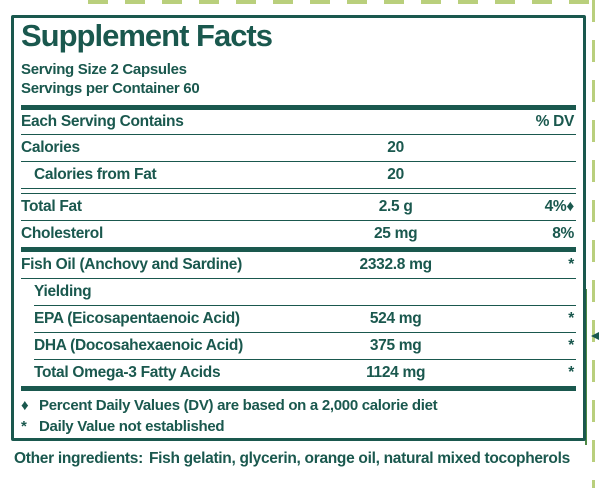 The height and width of the screenshot is (488, 600). What do you see at coordinates (147, 35) in the screenshot?
I see `panel-title: Supplement Facts` at bounding box center [147, 35].